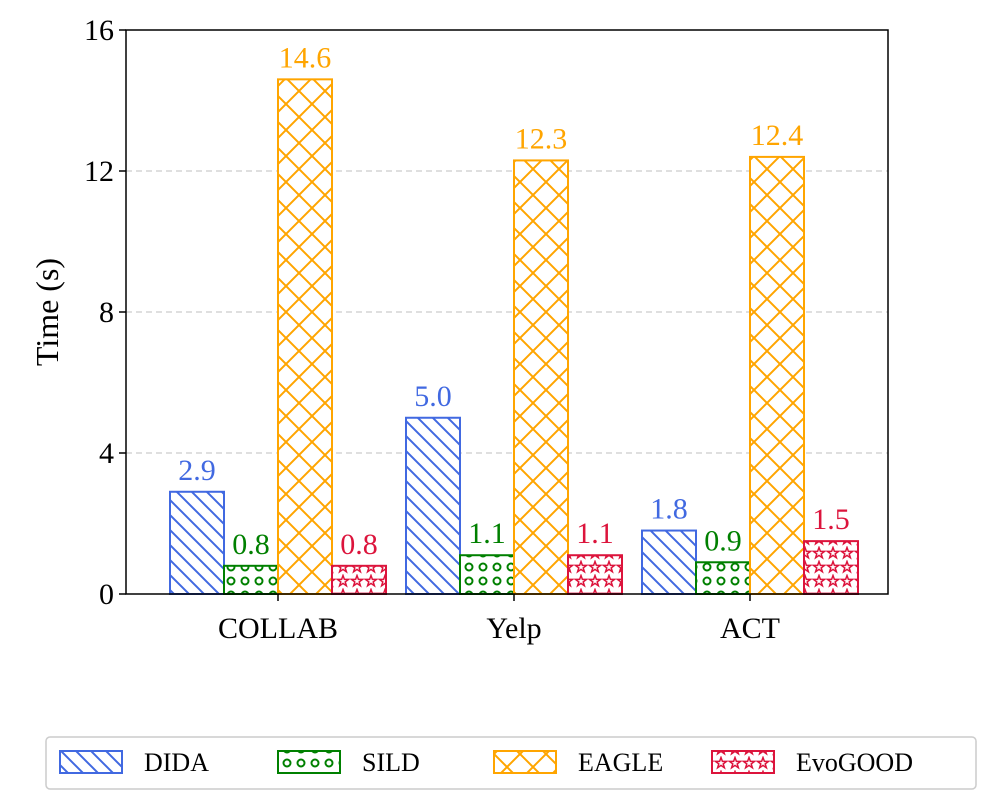 The height and width of the screenshot is (797, 997). I want to click on bar-value-label: 5.0, so click(433, 396).